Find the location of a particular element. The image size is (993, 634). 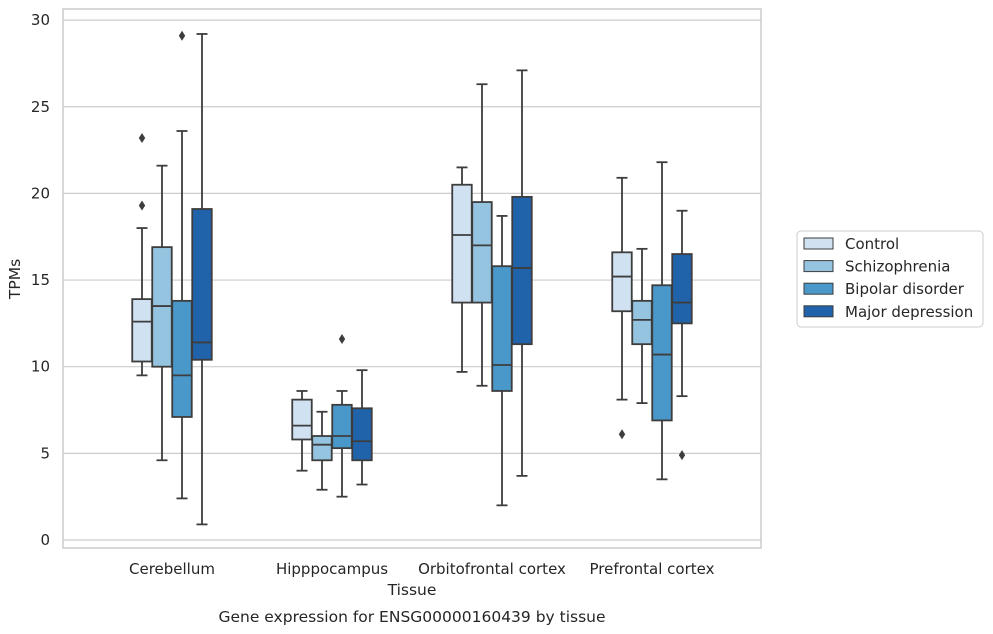

legend-label: Control is located at coordinates (872, 244).